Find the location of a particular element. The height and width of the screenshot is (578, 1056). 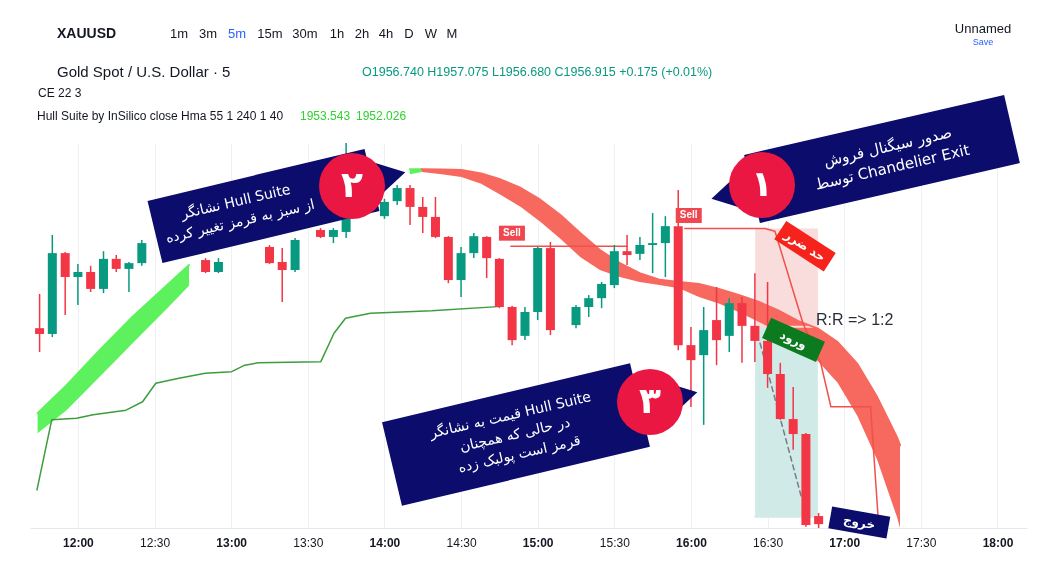

x-tick-label: 15:30 is located at coordinates (615, 542).